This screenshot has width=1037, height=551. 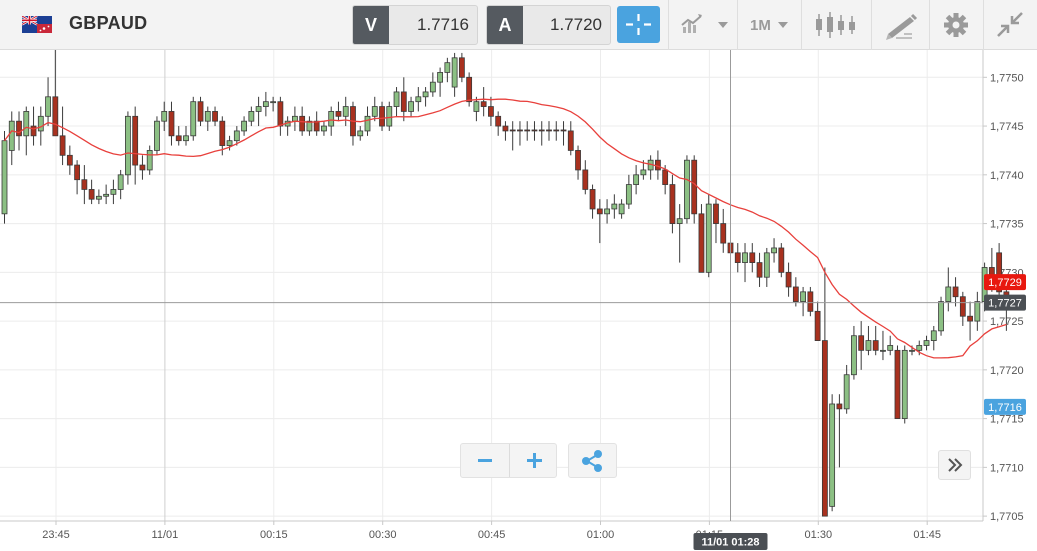 I want to click on y-tick-label: 1,7745, so click(x=1007, y=127).